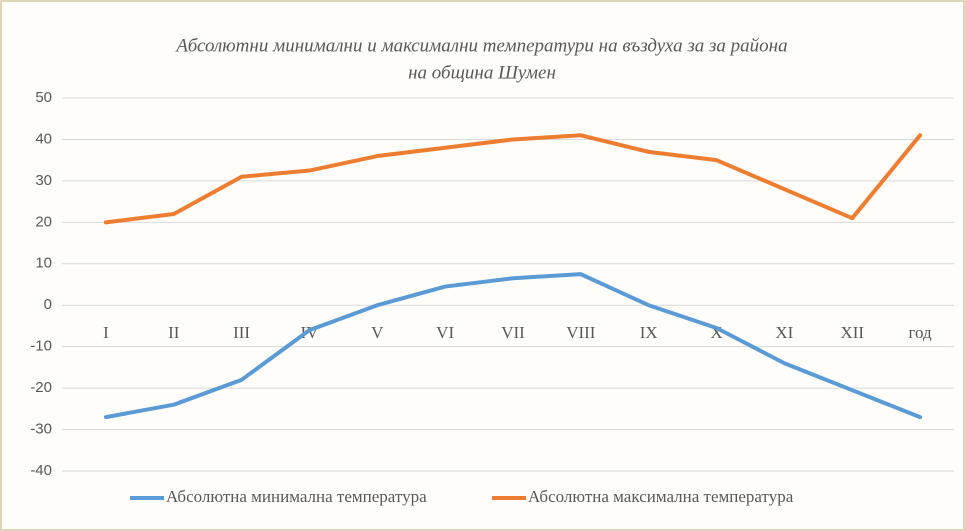  I want to click on y-tick-label: -40, so click(41, 470).